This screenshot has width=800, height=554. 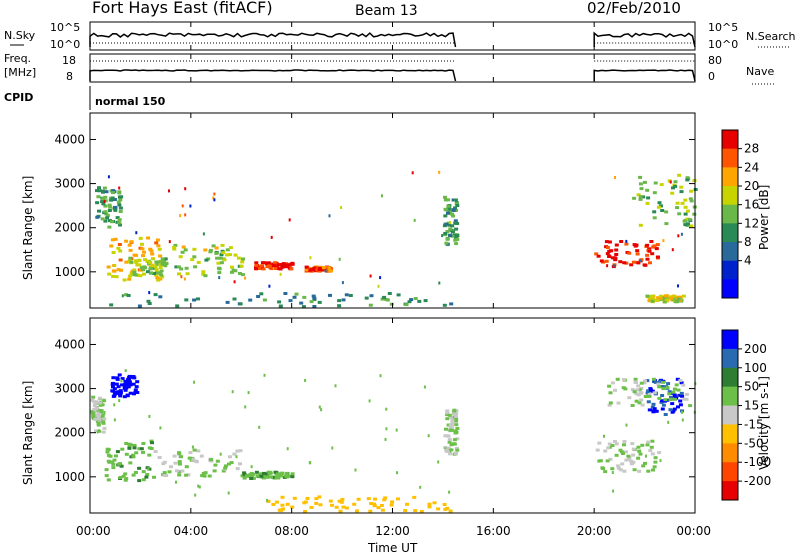 What do you see at coordinates (730, 233) in the screenshot?
I see `colorbar-swatch` at bounding box center [730, 233].